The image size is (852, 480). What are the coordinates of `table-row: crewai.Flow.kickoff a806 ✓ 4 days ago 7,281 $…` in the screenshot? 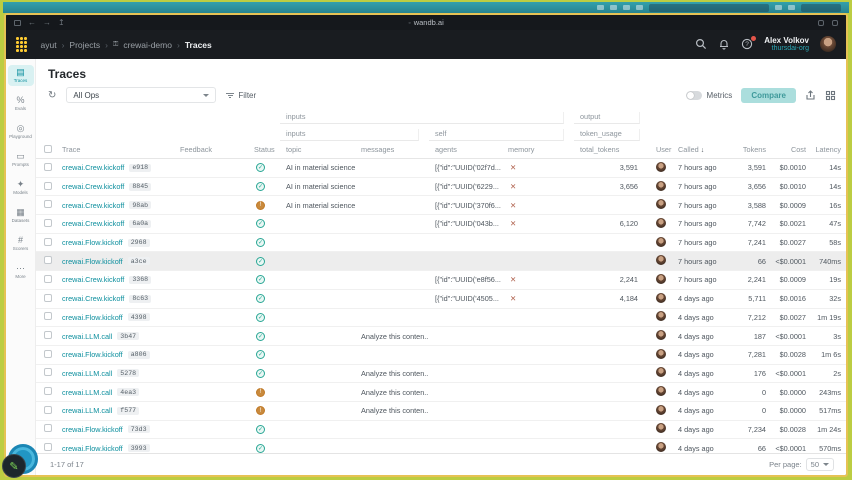 It's located at (441, 355).